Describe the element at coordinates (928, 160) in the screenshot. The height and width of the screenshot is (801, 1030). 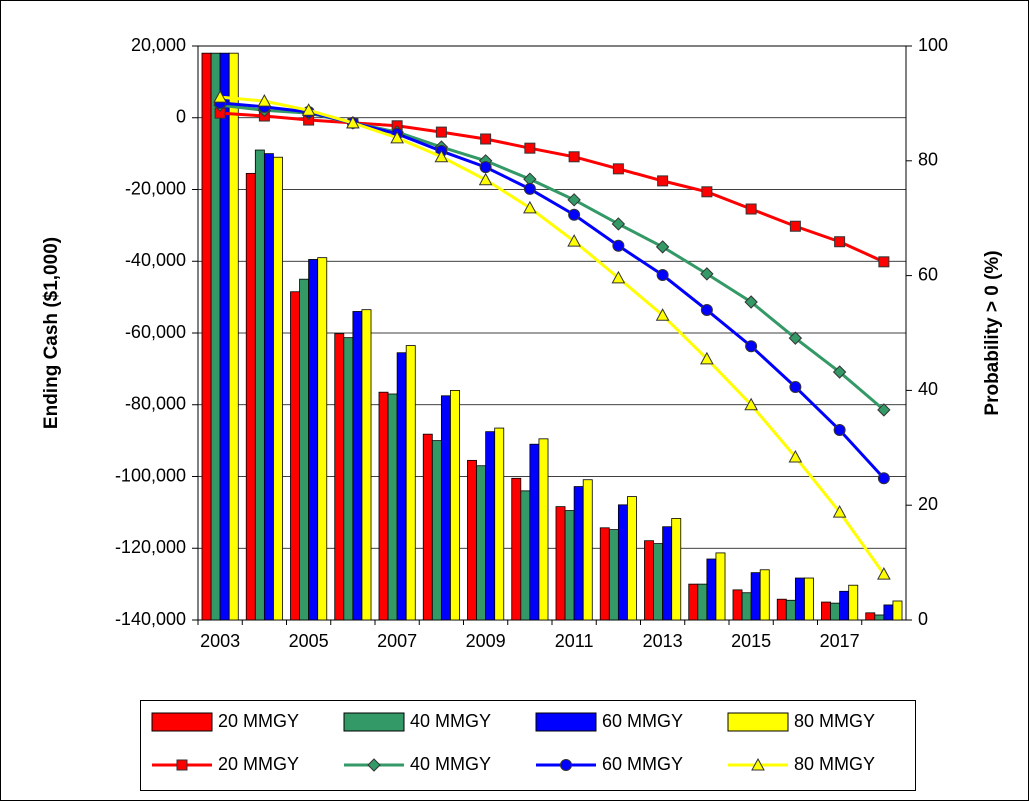
I see `y2-tick-label: 80` at that location.